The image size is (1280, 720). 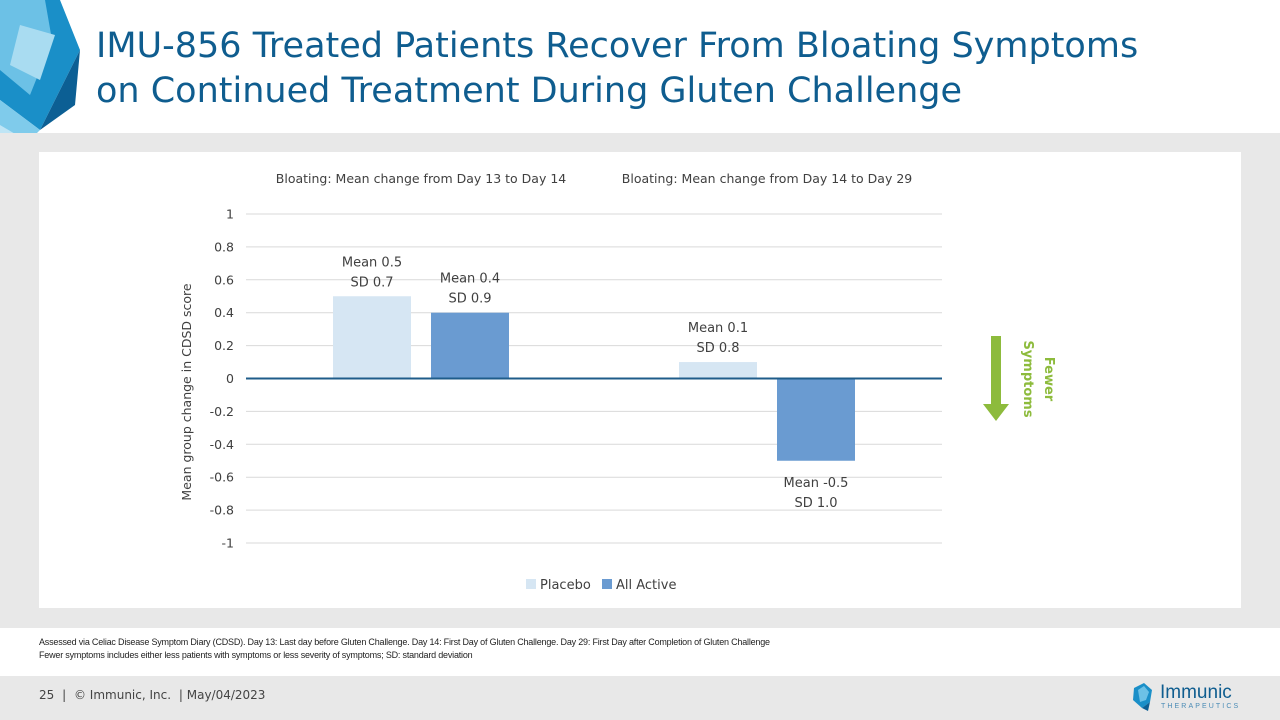 What do you see at coordinates (230, 214) in the screenshot?
I see `y-tick-label: 1` at bounding box center [230, 214].